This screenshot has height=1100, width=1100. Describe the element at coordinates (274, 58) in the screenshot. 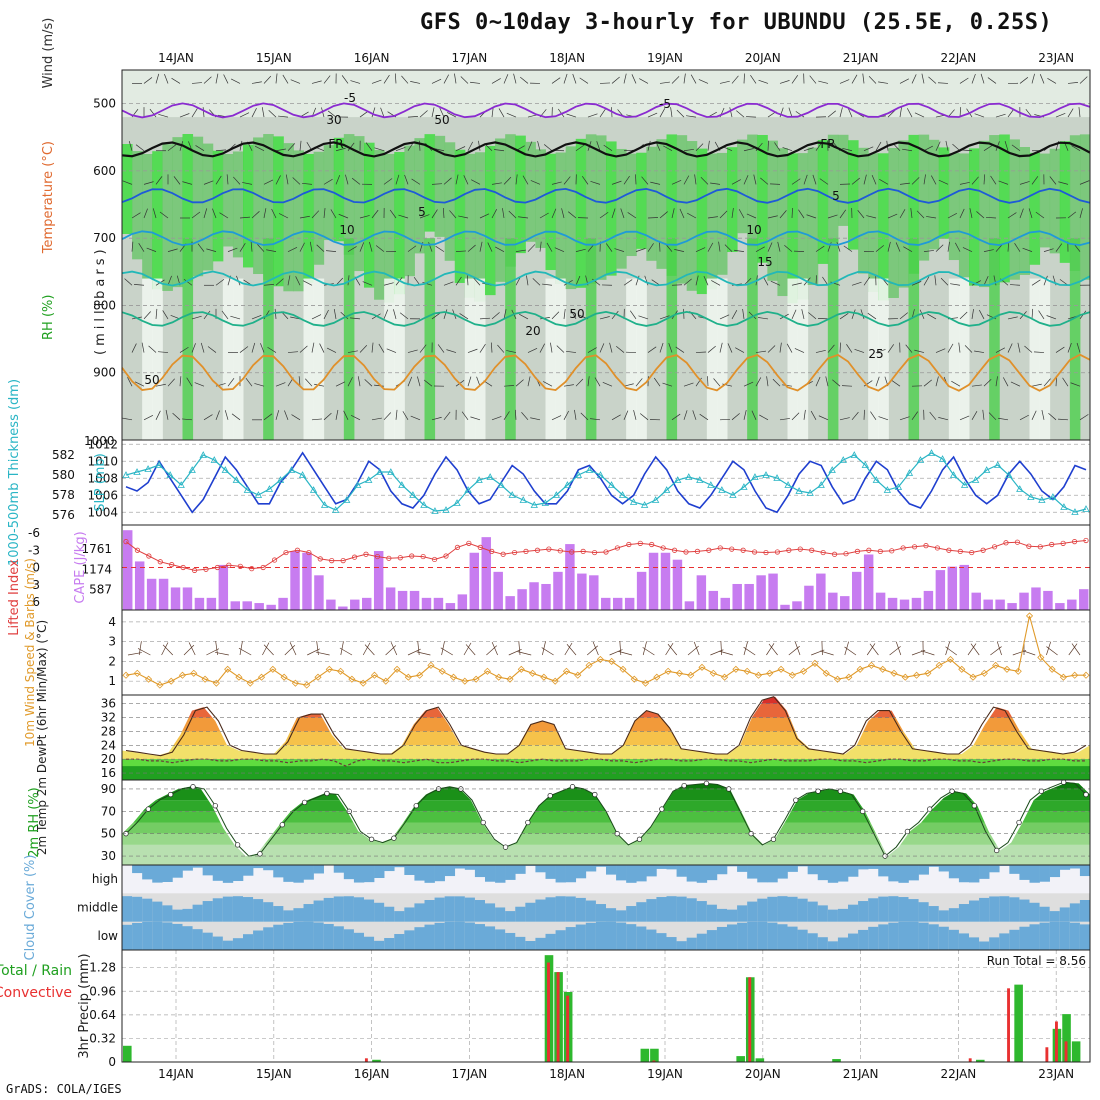

I see `date-label-top: 15JAN` at that location.